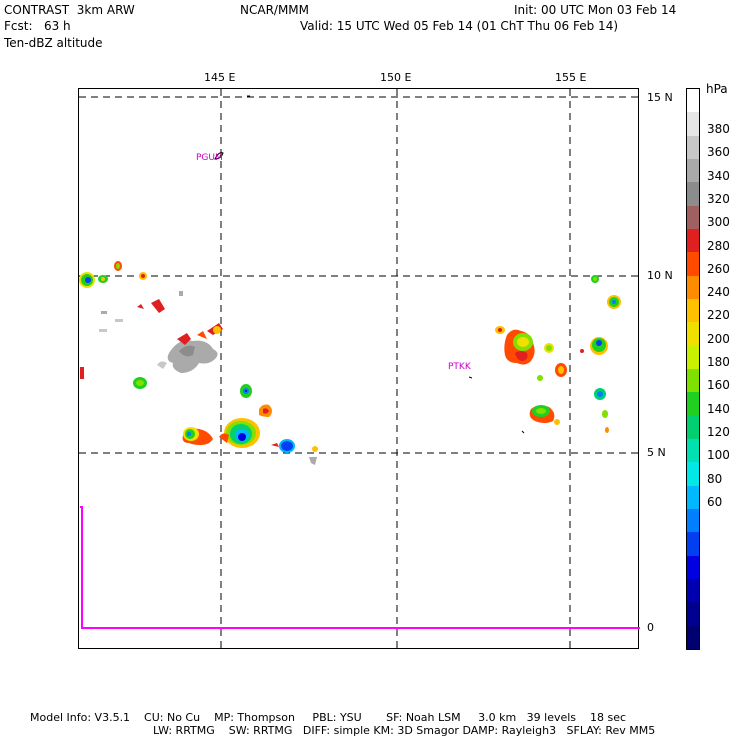  Describe the element at coordinates (718, 198) in the screenshot. I see `legend-label: 320` at that location.